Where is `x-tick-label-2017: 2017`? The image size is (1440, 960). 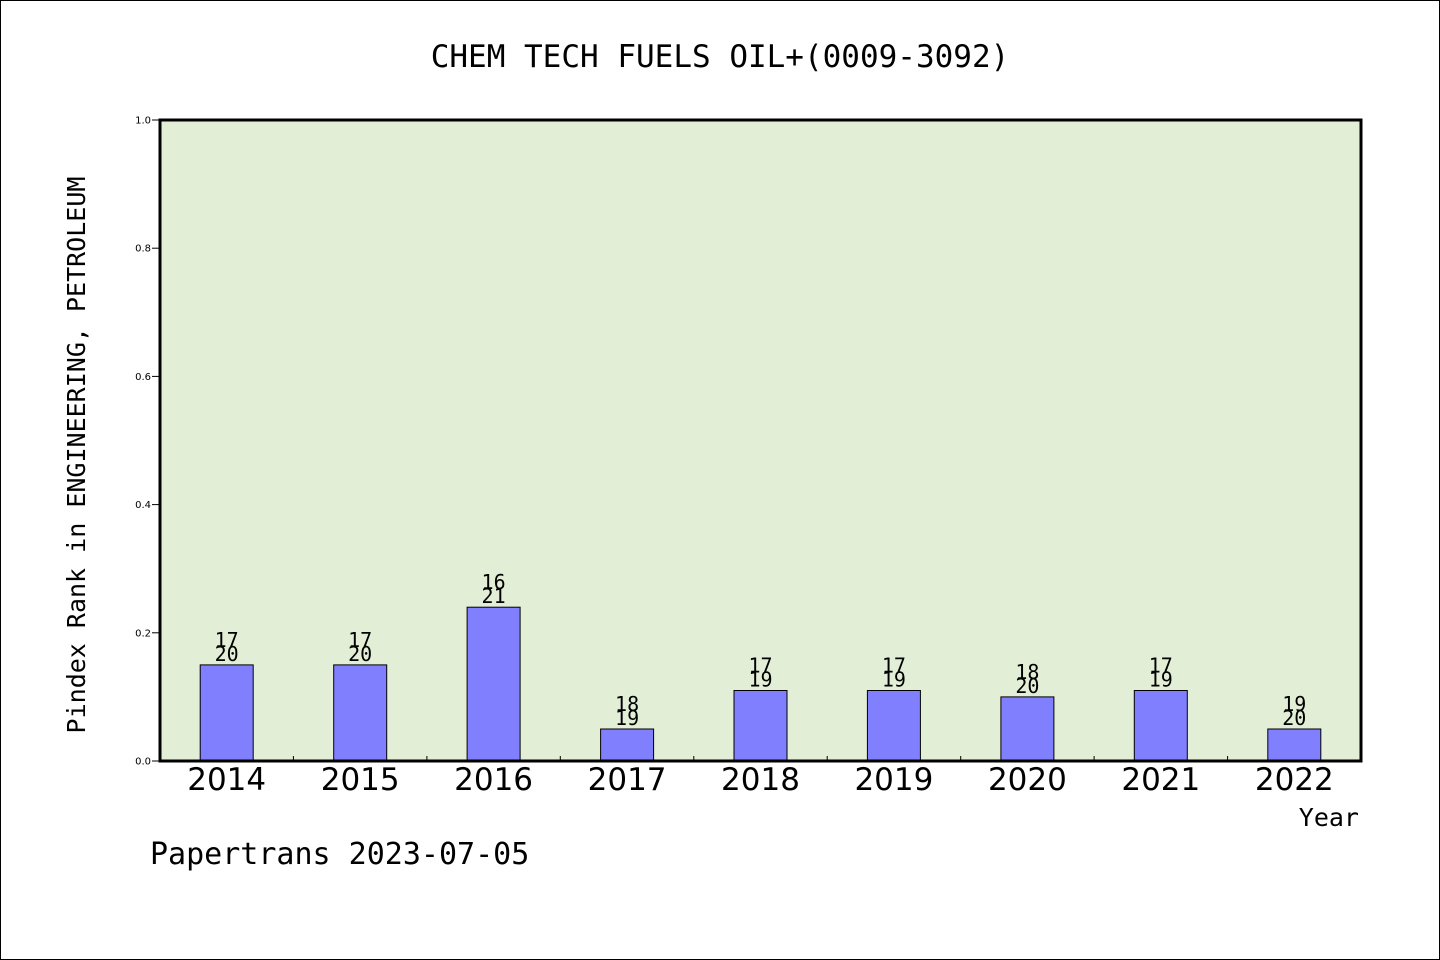
x-tick-label-2017: 2017 is located at coordinates (627, 780).